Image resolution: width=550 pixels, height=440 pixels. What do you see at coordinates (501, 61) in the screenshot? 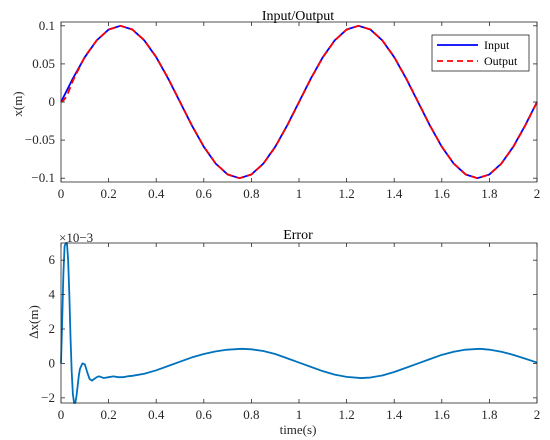
I see `legend-label-output: Output` at bounding box center [501, 61].